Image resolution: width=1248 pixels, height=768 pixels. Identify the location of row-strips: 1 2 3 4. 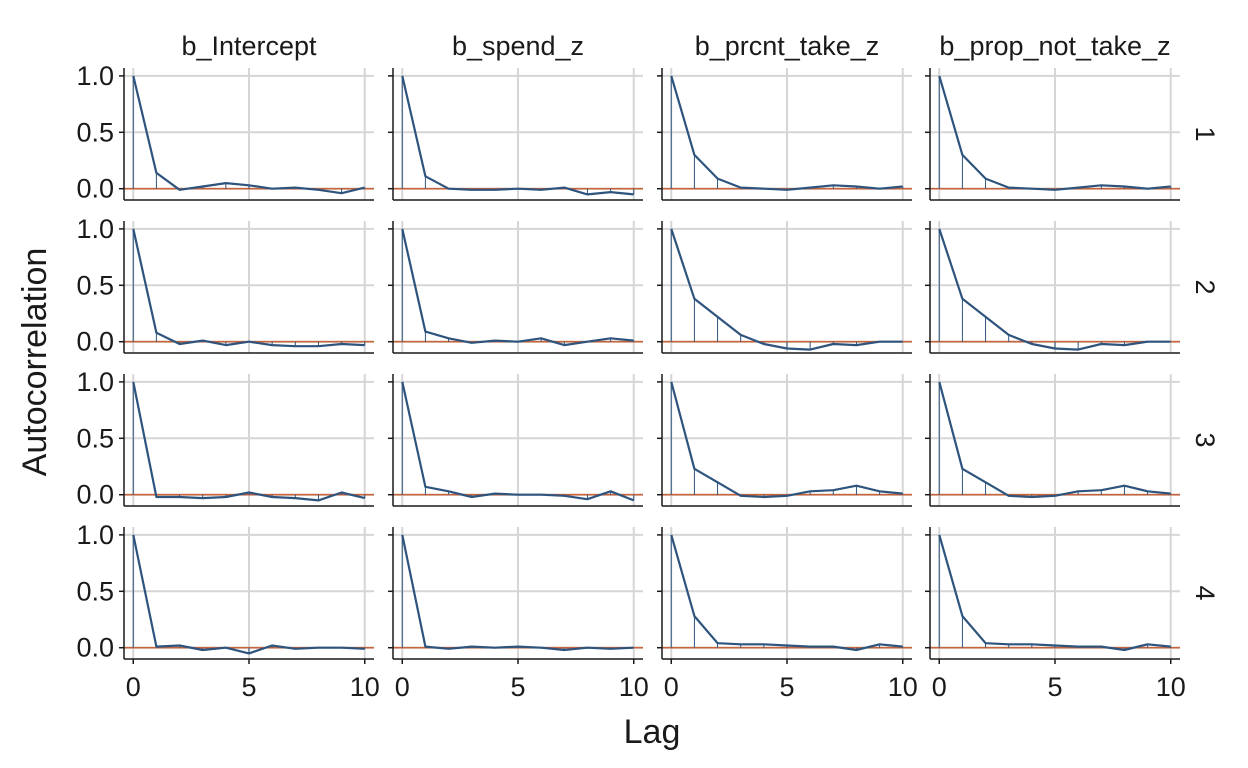
(1205, 363).